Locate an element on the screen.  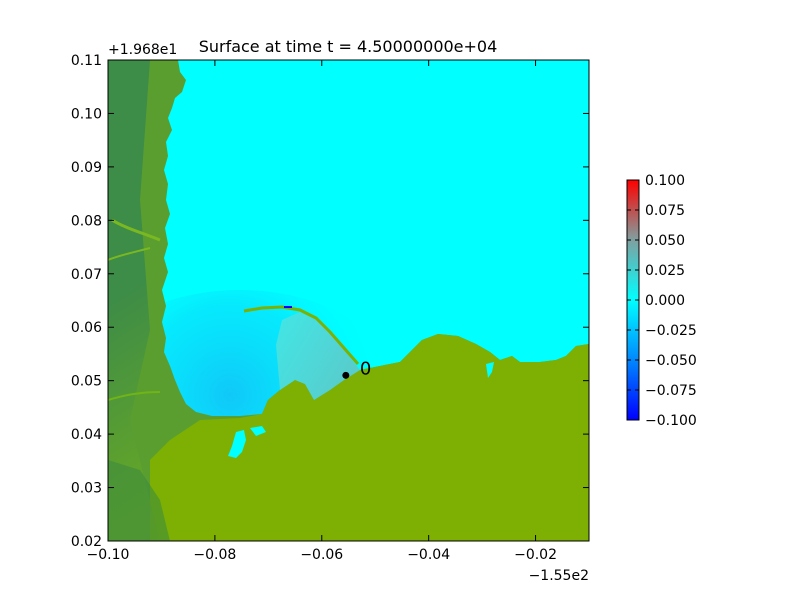
colorbar-tick-label: 0.000 is located at coordinates (665, 301).